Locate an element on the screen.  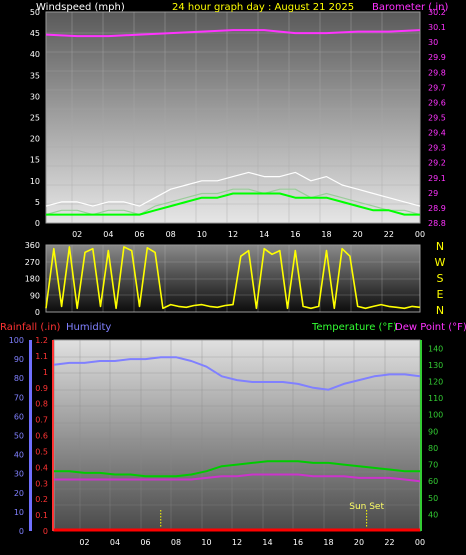
direction-y-tick: 0 is located at coordinates (37, 312).